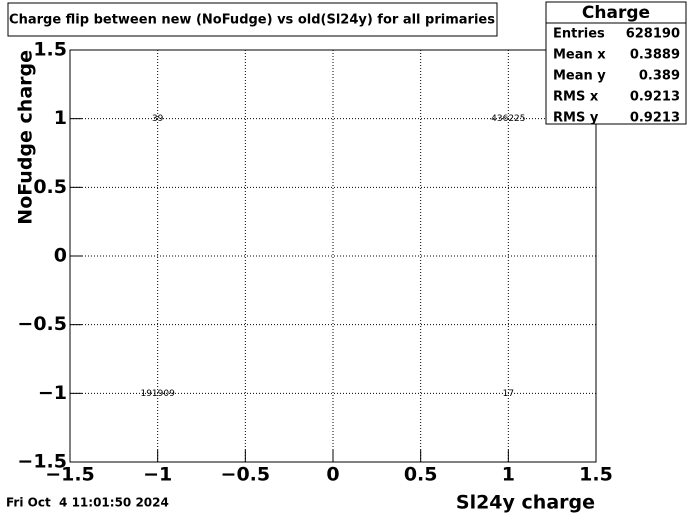 The width and height of the screenshot is (700, 514). Describe the element at coordinates (508, 394) in the screenshot. I see `cell-count: 17` at that location.